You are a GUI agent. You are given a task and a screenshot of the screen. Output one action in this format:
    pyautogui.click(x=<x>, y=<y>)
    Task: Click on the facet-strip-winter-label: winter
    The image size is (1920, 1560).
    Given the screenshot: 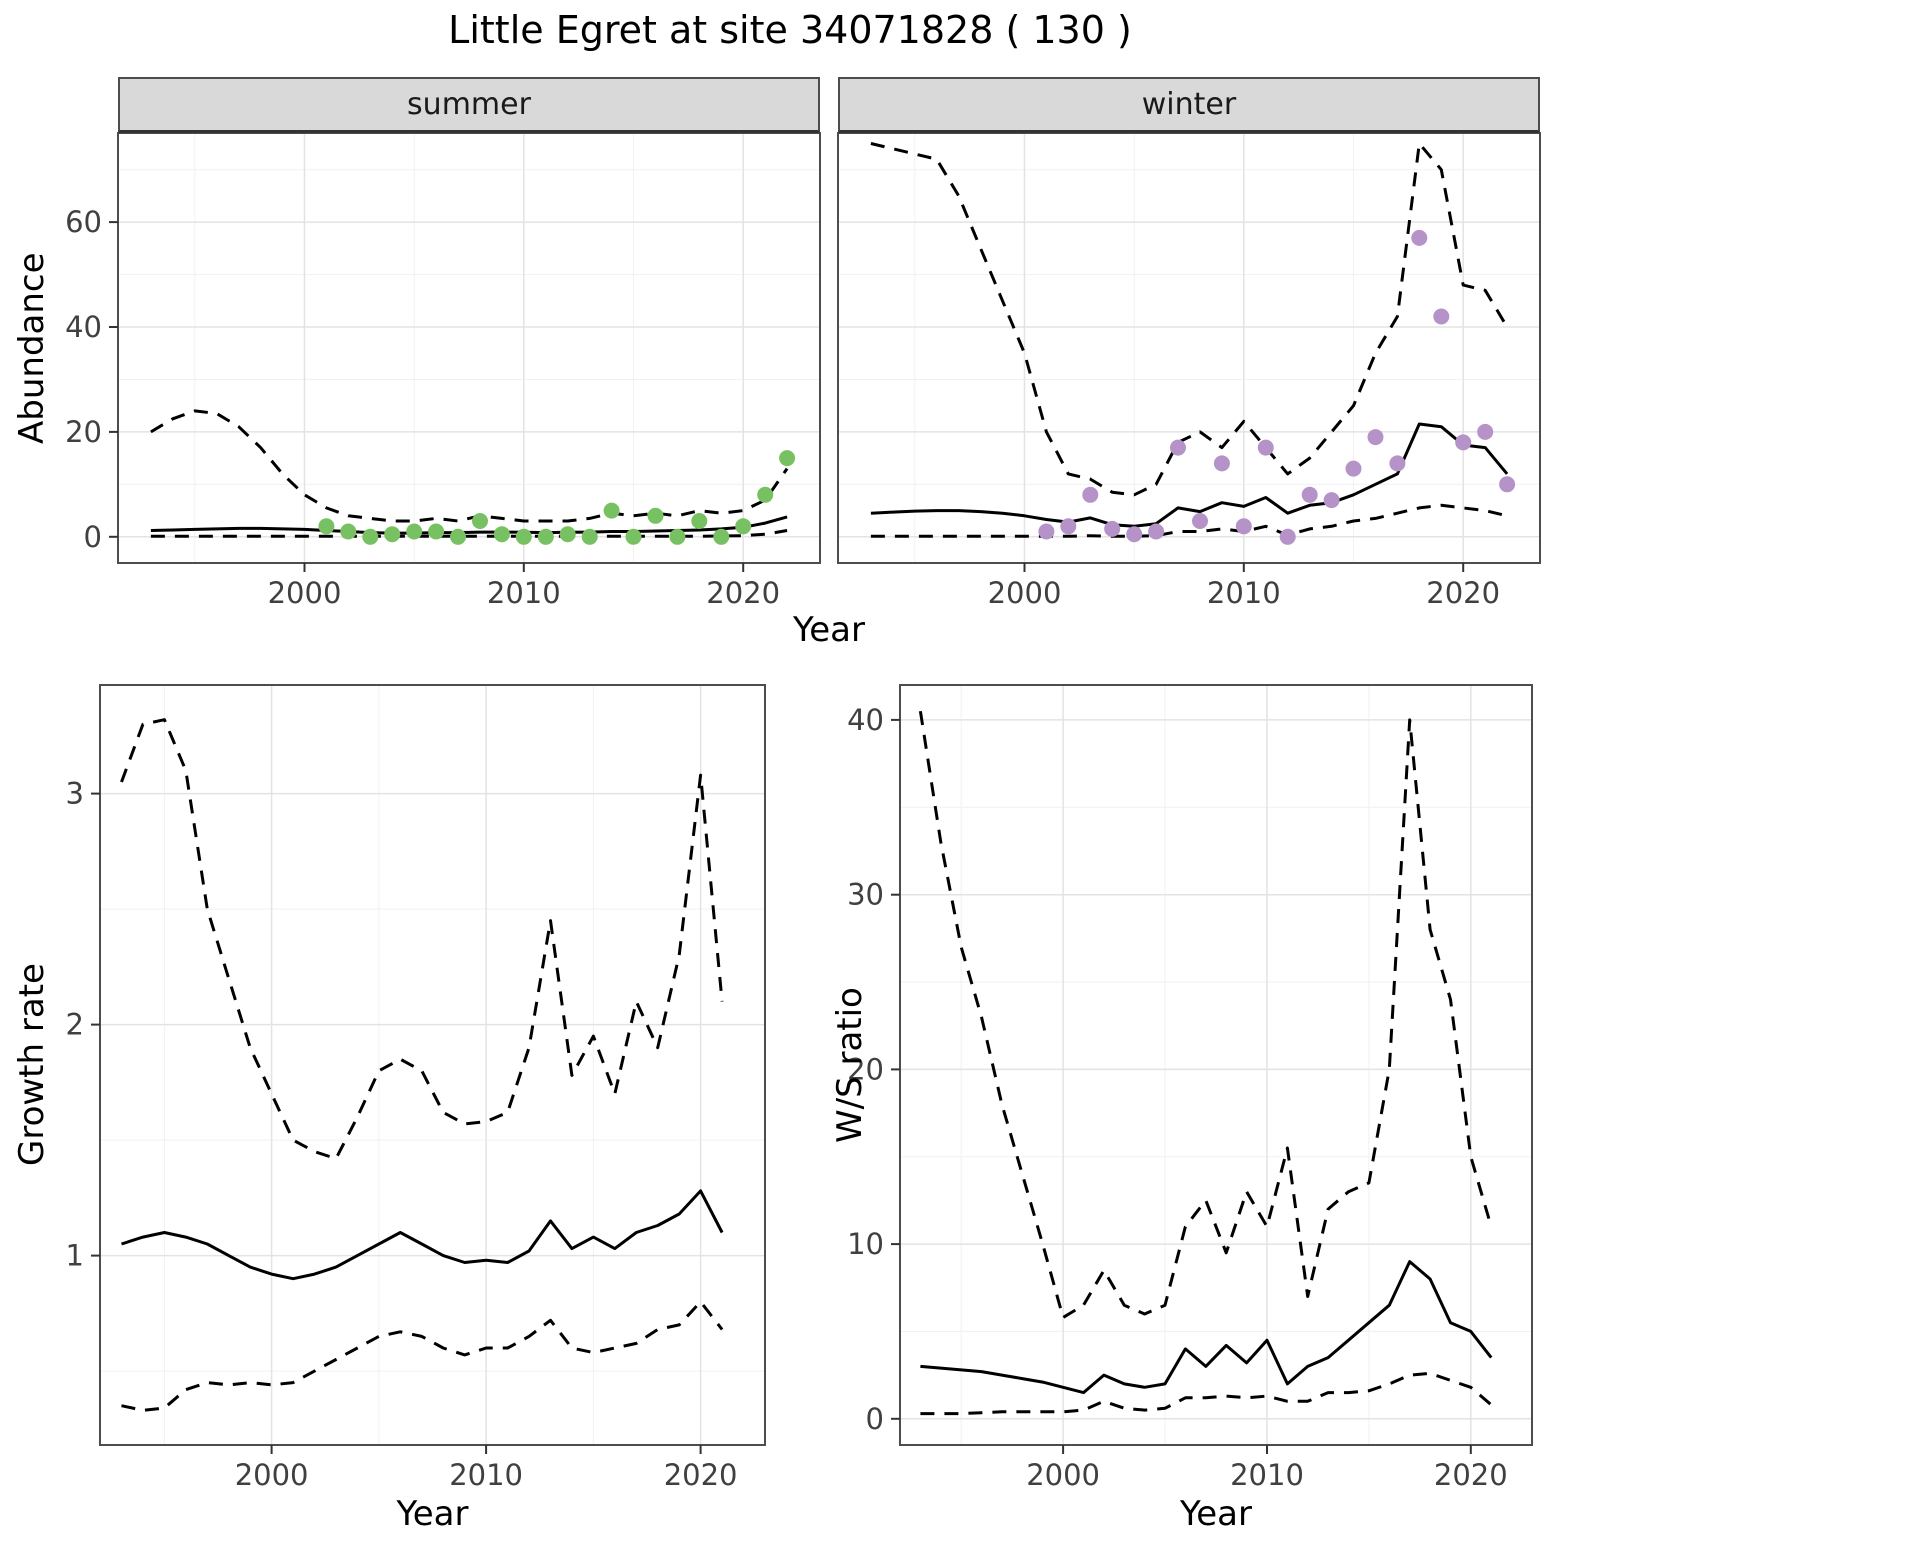 What is the action you would take?
    pyautogui.click(x=1189, y=104)
    